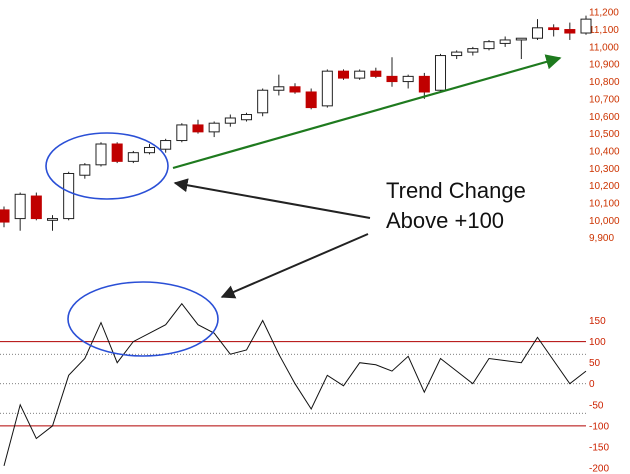  Describe the element at coordinates (604, 134) in the screenshot. I see `price-tick-label: 10,500` at that location.